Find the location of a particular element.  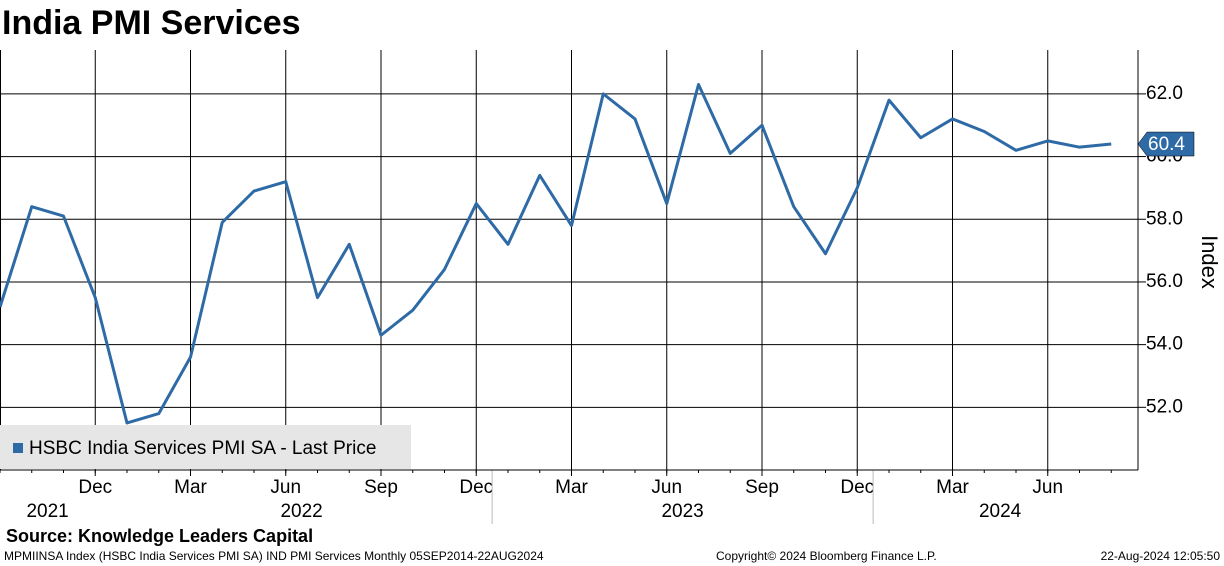

y-tick-label: 56.0 is located at coordinates (1164, 281).